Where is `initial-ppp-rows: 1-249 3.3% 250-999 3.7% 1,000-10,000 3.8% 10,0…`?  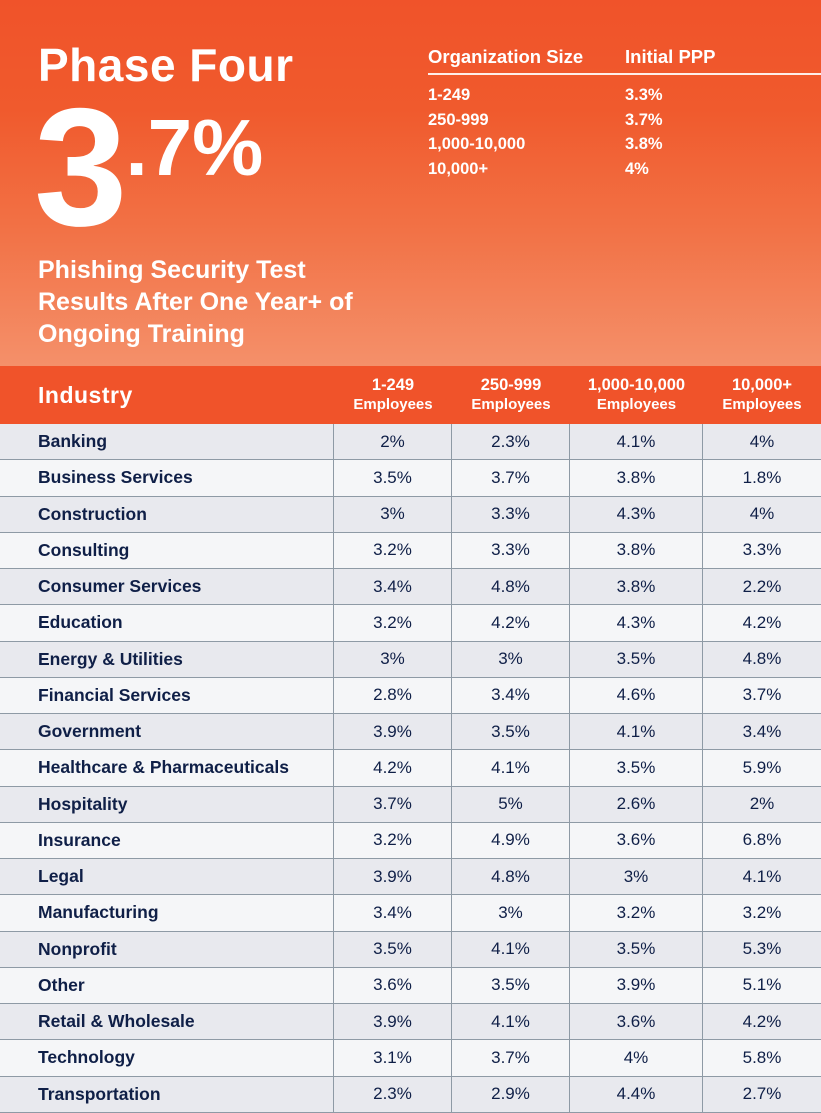 initial-ppp-rows: 1-249 3.3% 250-999 3.7% 1,000-10,000 3.8% 10,0… is located at coordinates (624, 132).